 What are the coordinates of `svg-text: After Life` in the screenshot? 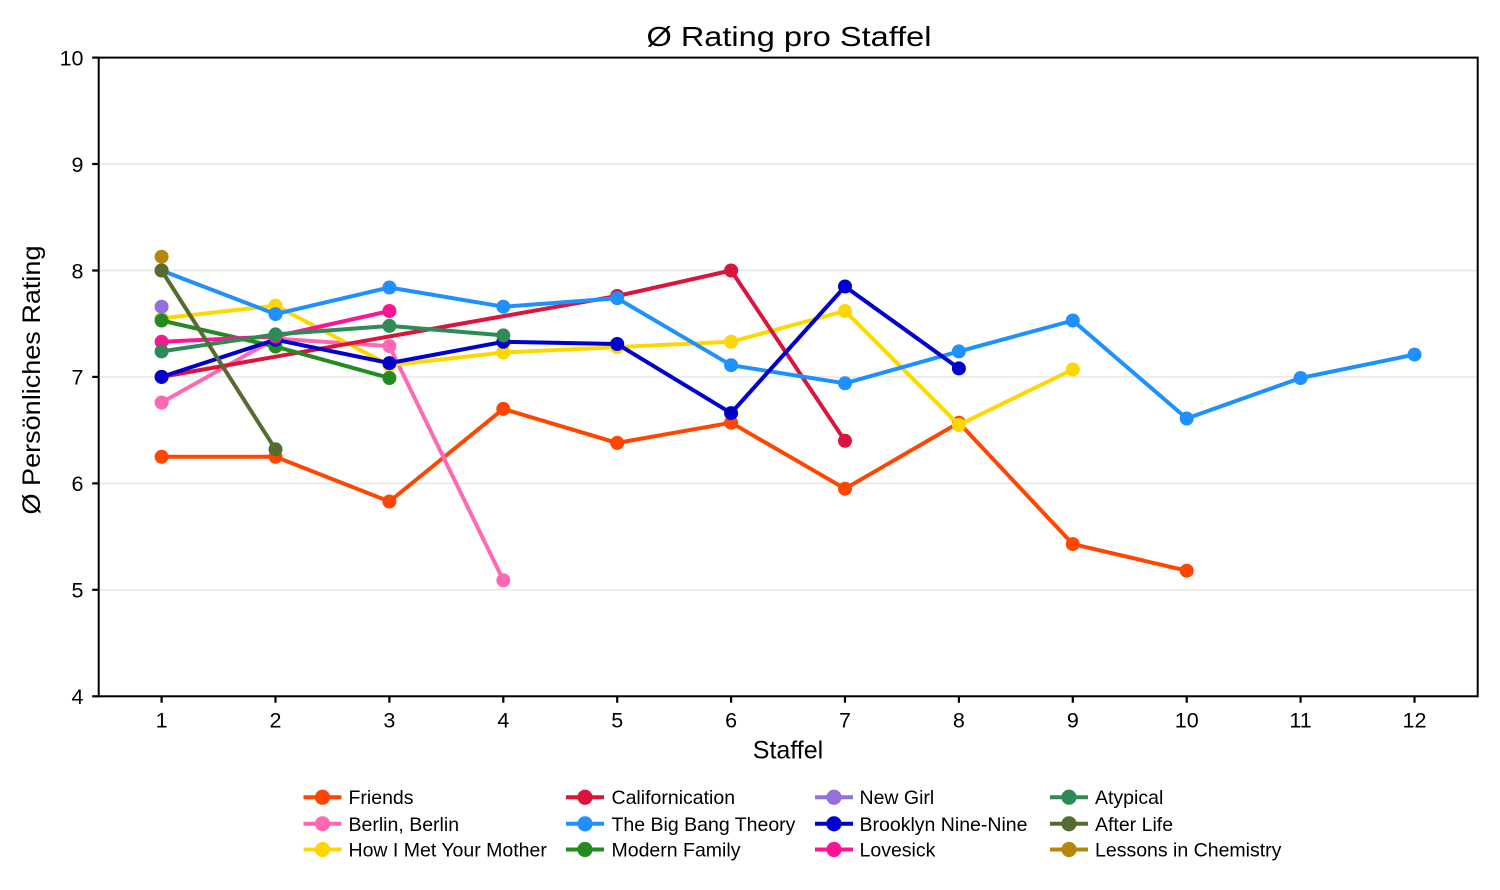 It's located at (1134, 825).